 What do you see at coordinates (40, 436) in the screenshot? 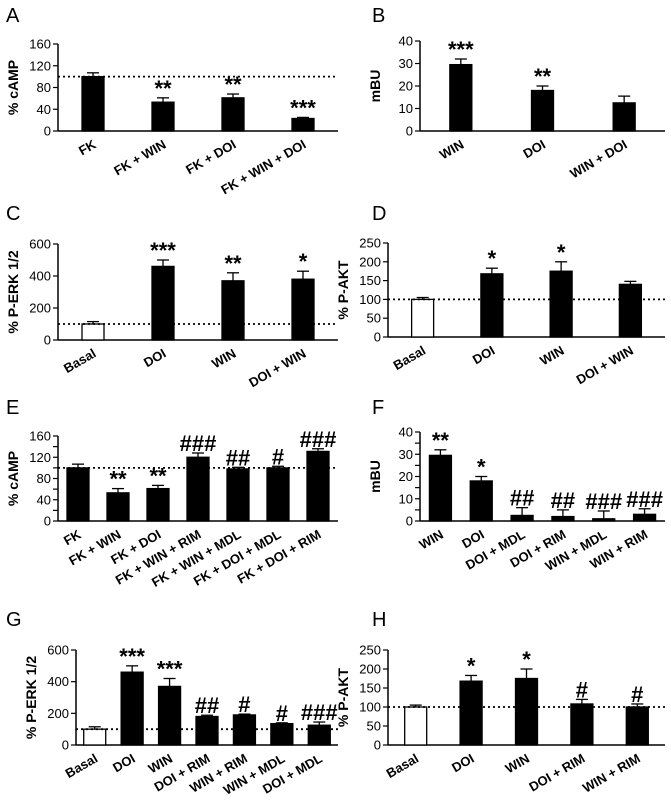
I see `y-tick-label: 160` at bounding box center [40, 436].